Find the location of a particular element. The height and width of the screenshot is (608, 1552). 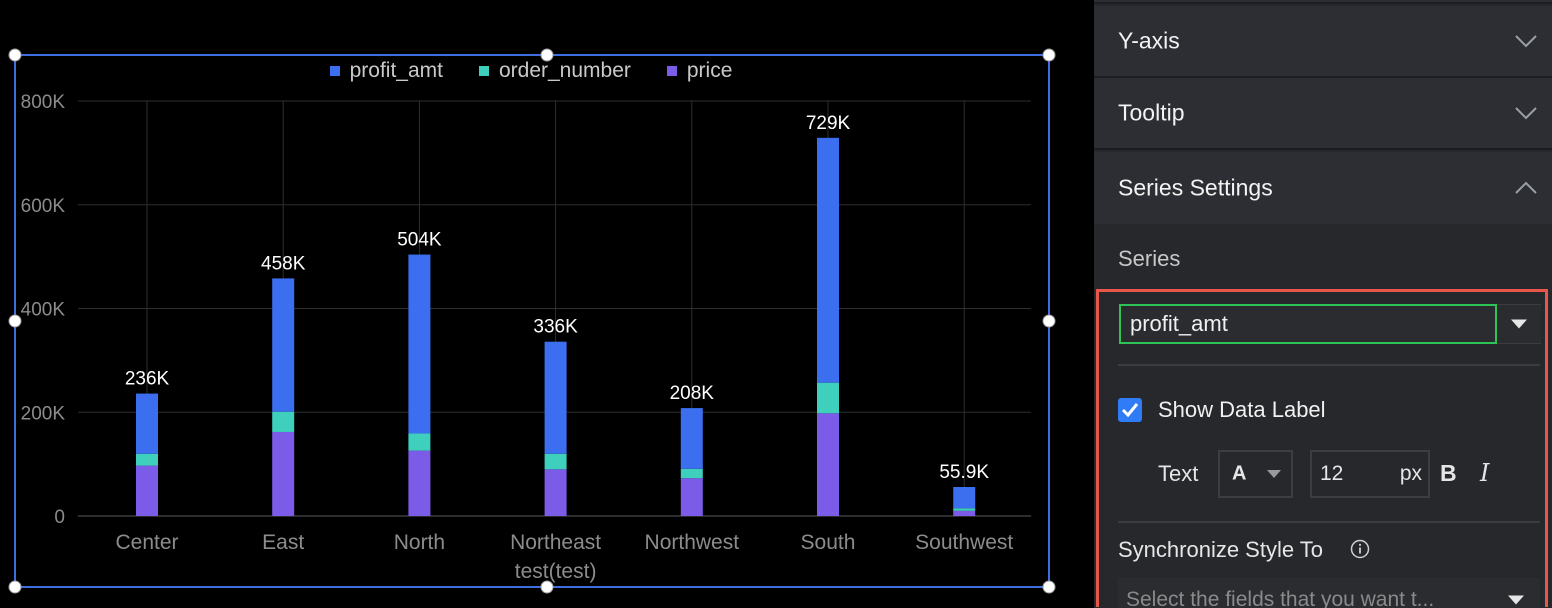

x-tick-label: Northeast is located at coordinates (555, 542).